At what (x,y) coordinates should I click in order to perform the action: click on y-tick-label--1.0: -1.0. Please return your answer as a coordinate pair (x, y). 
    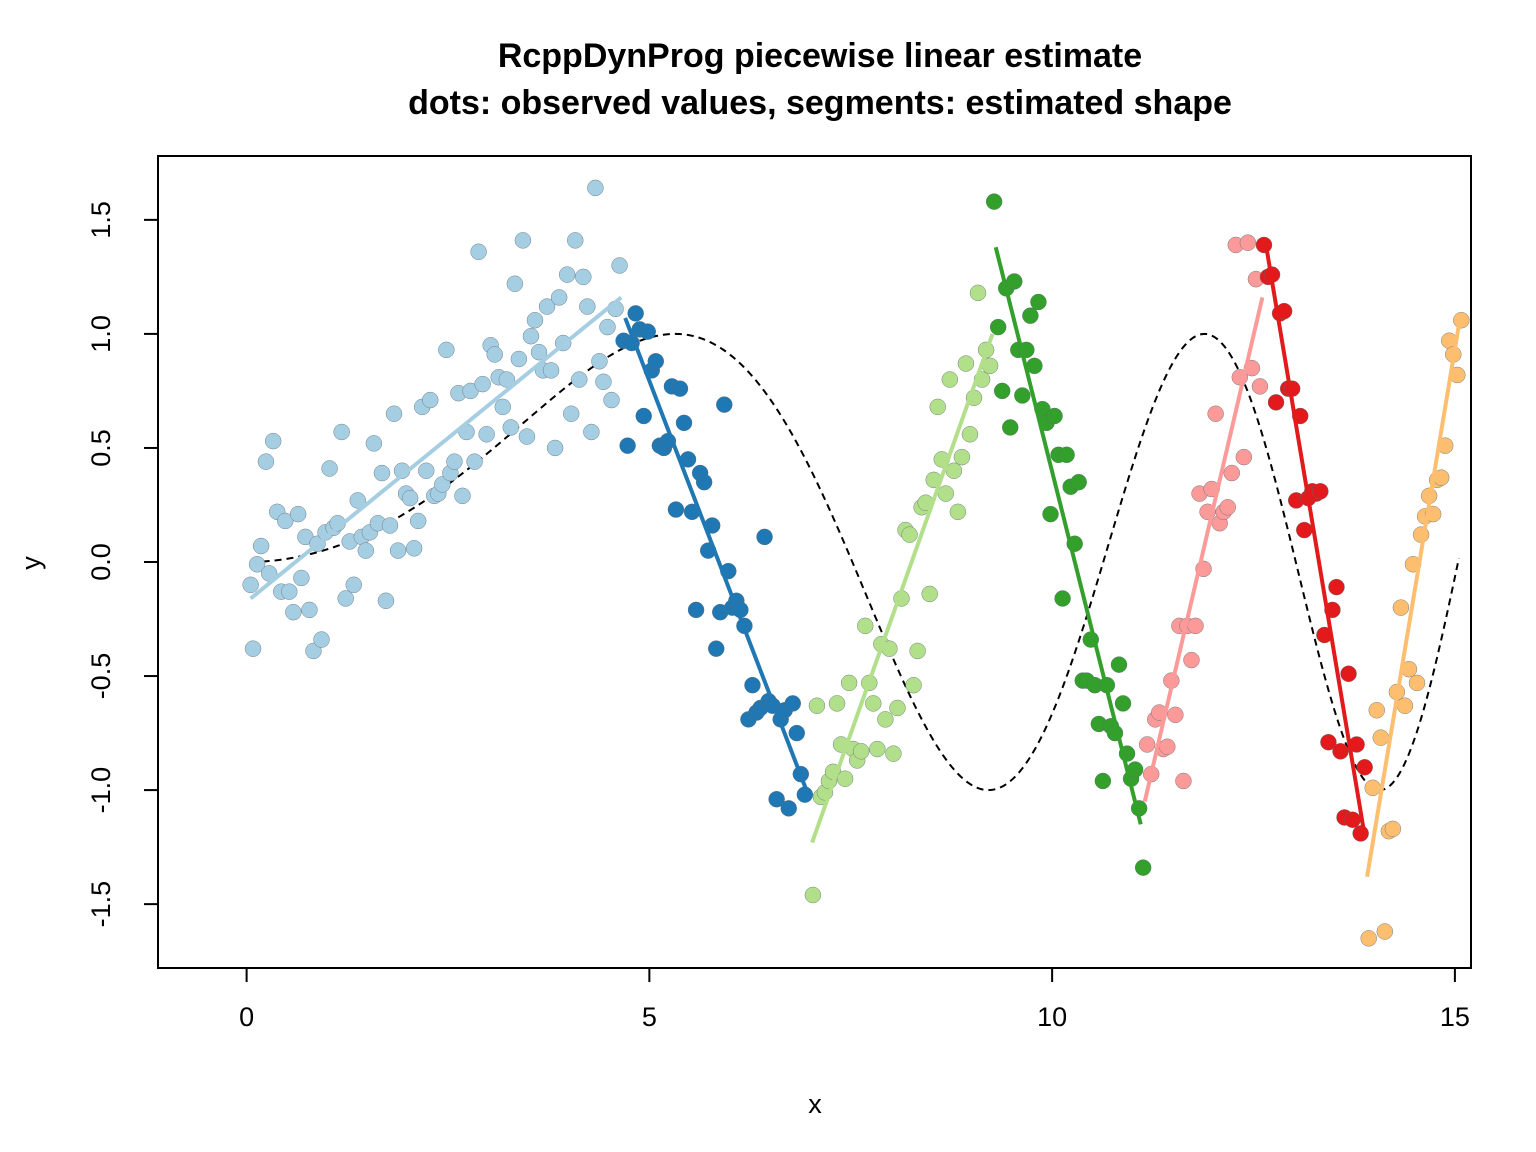
    Looking at the image, I should click on (101, 790).